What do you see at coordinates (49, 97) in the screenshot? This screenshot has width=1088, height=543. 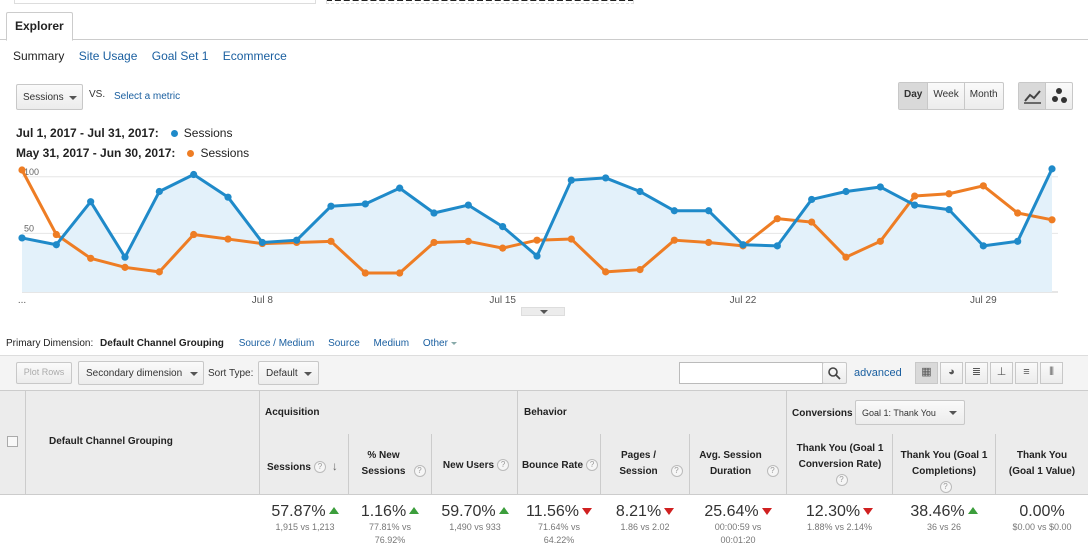 I see `metric-select: Sessions` at bounding box center [49, 97].